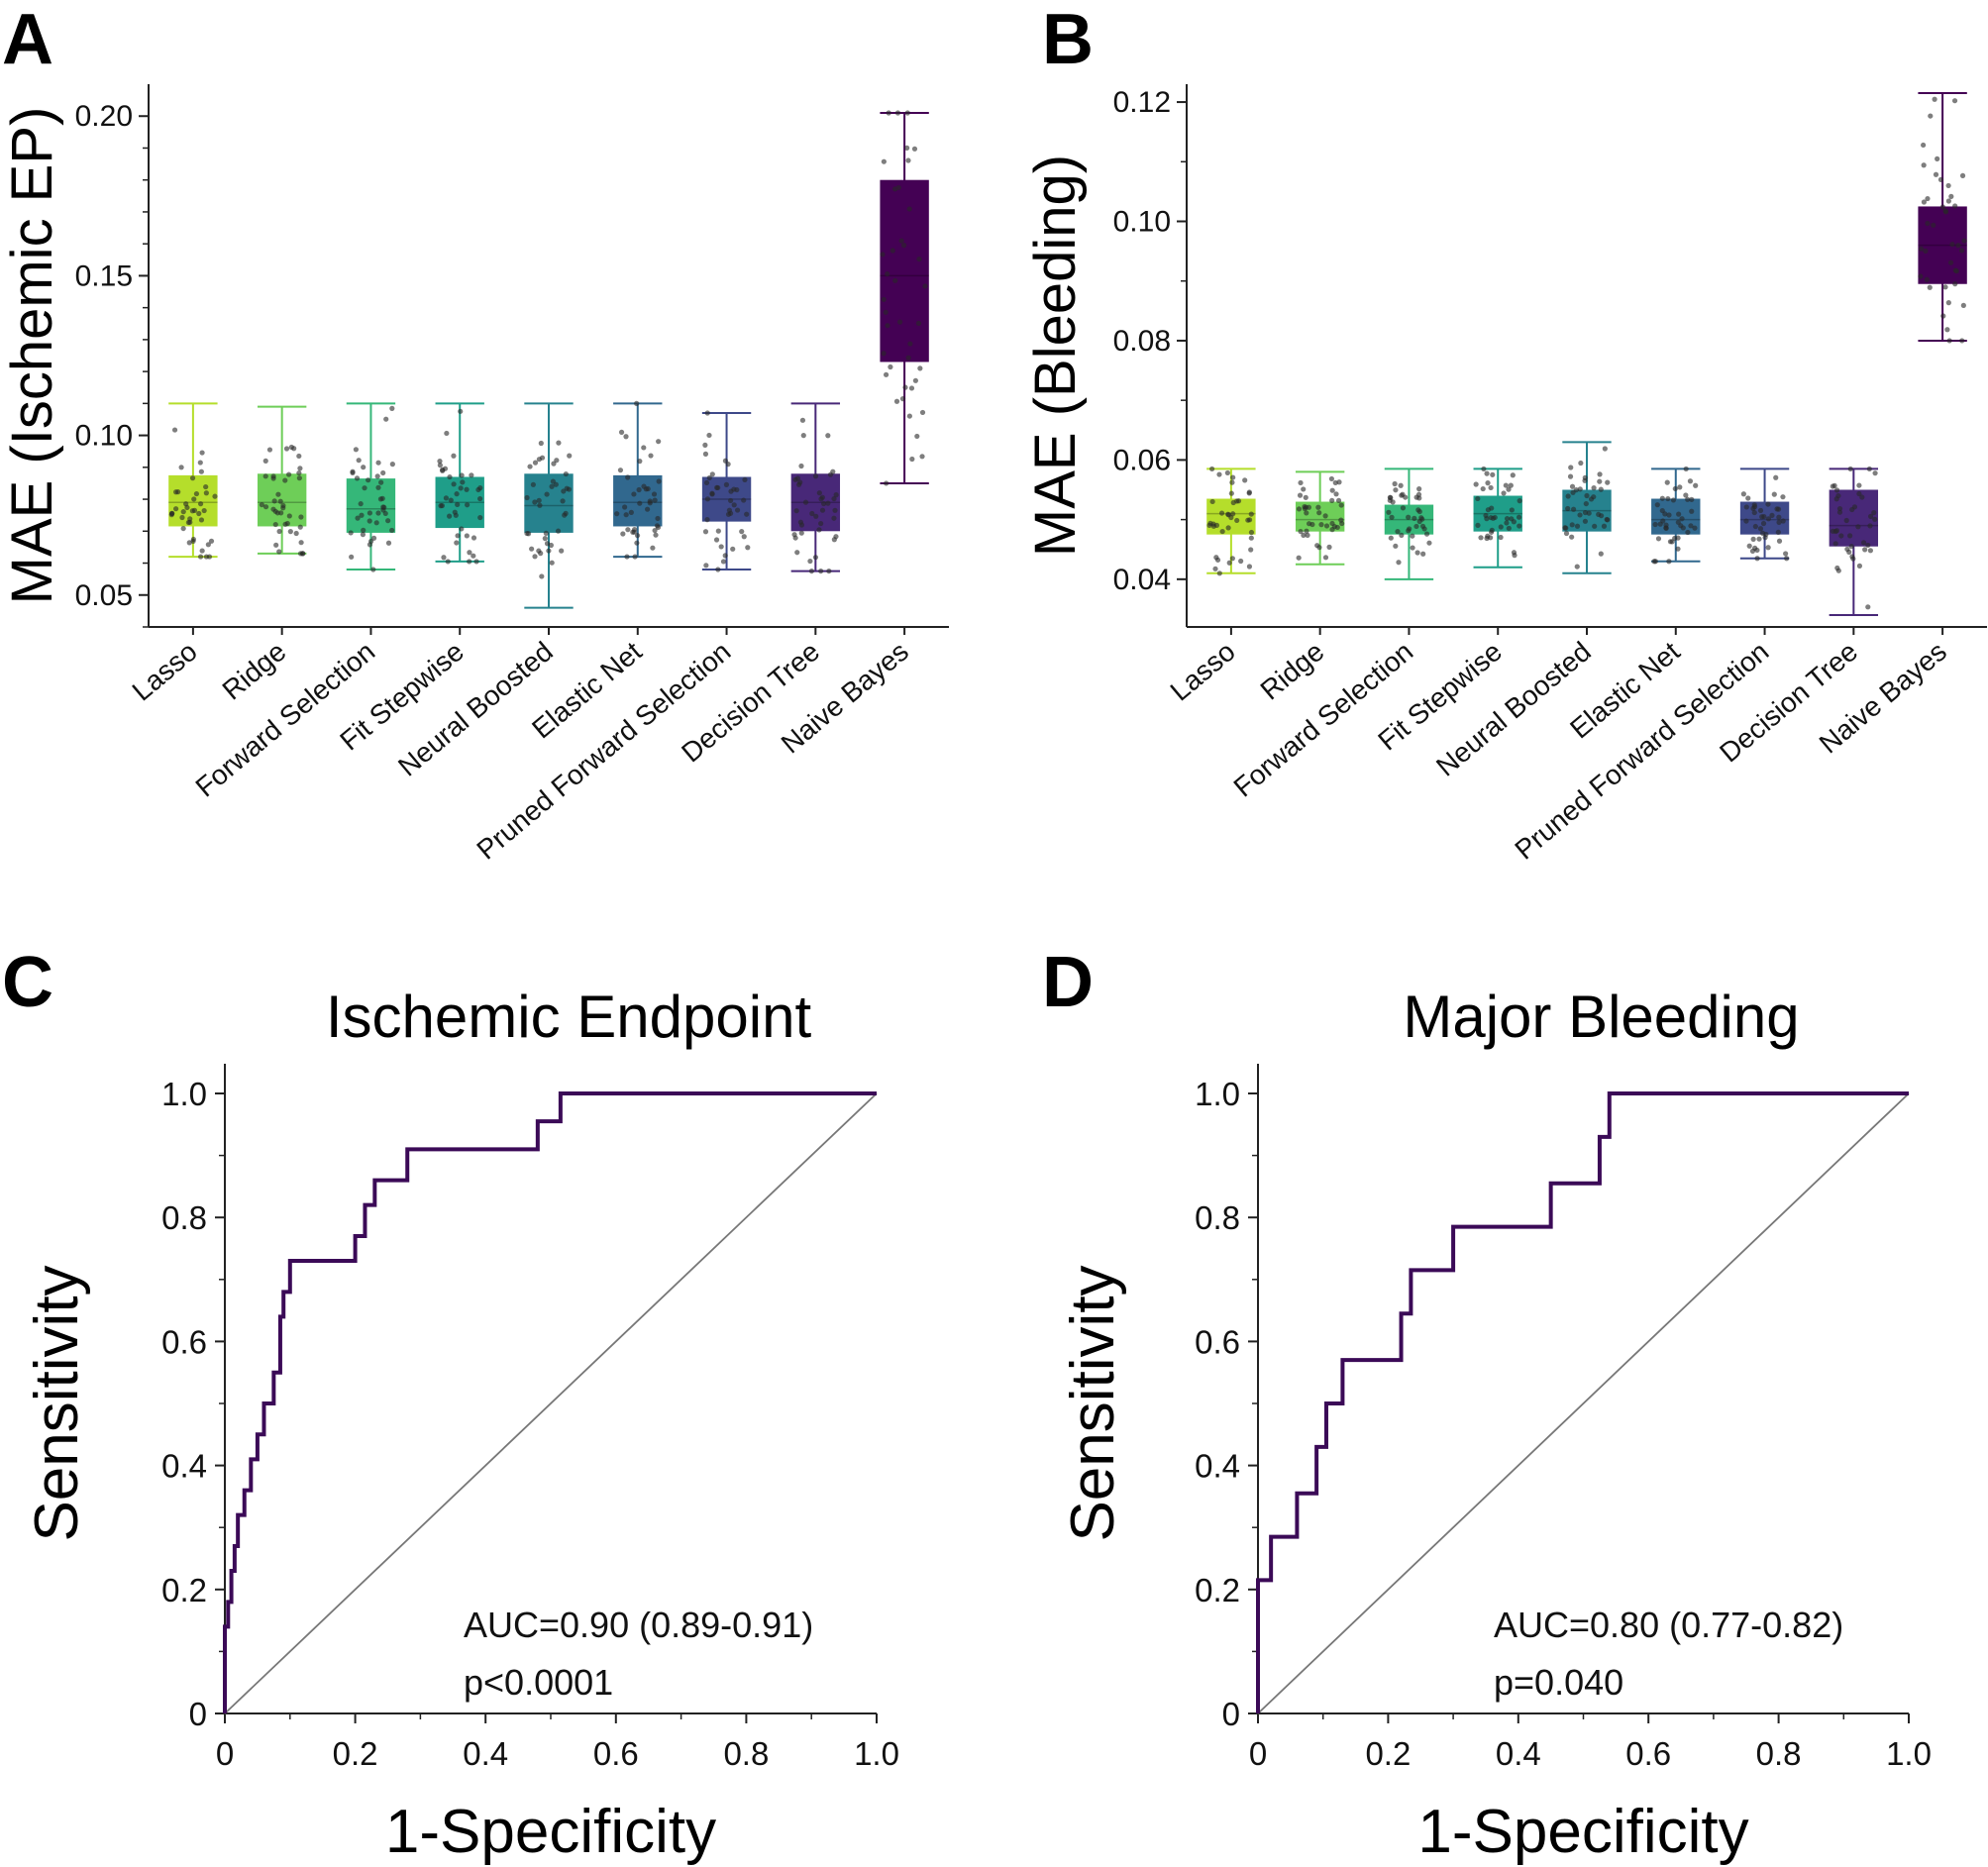 This screenshot has height=1867, width=1988. I want to click on chart-title: Major Bleeding, so click(1601, 1017).